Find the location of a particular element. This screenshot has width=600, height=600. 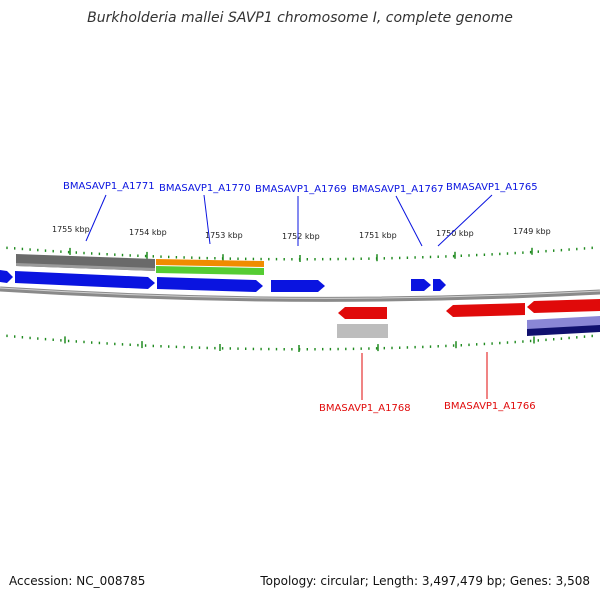

reverse-gene-labels: BMASAVP1_A1768 BMASAVP1_A1766 is located at coordinates (427, 407).